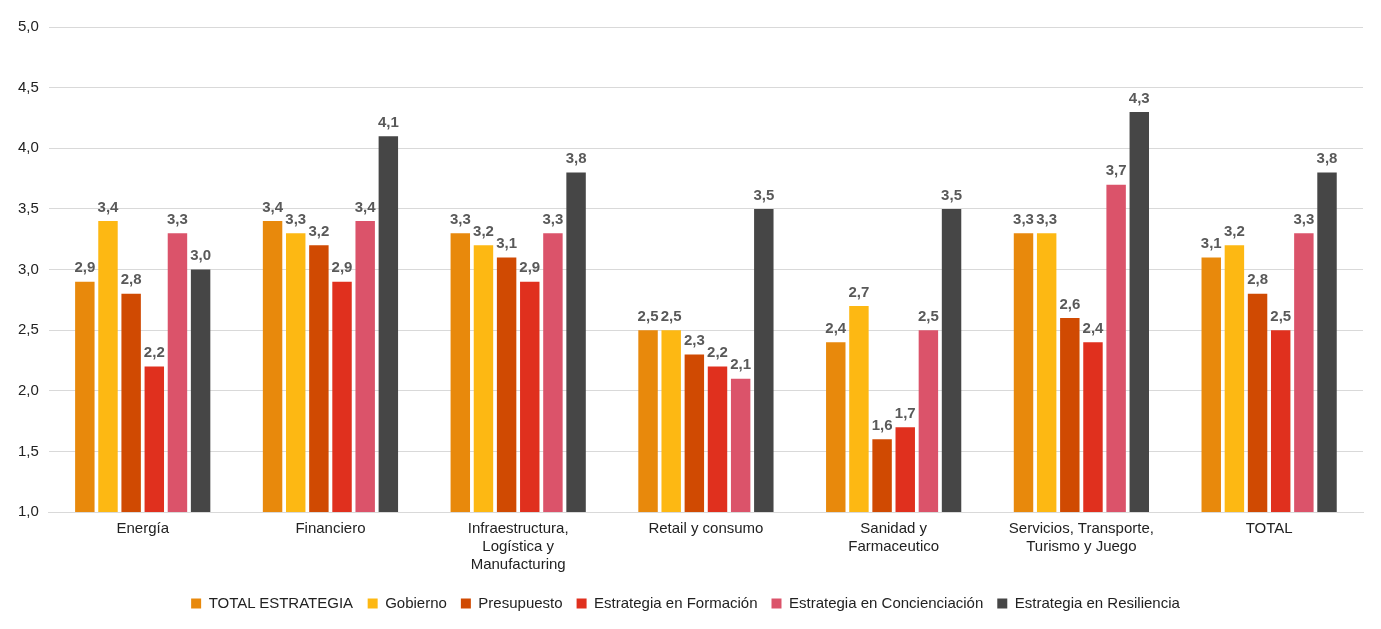 The image size is (1381, 629). Describe the element at coordinates (28, 208) in the screenshot. I see `y-tick-label: 3,5` at that location.